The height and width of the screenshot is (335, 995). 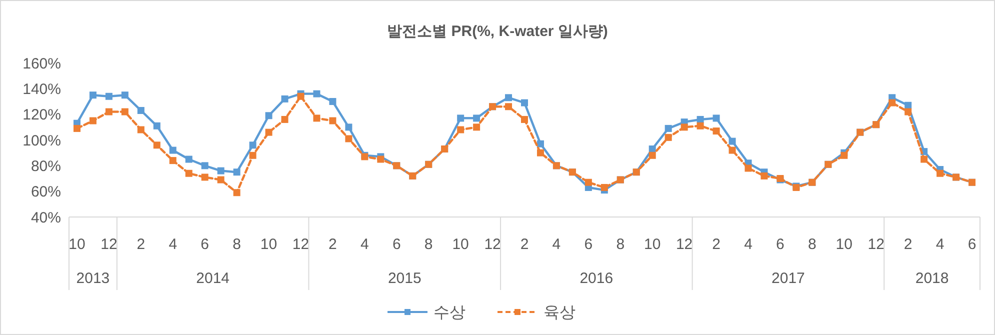 I want to click on text: 2016, so click(x=597, y=278).